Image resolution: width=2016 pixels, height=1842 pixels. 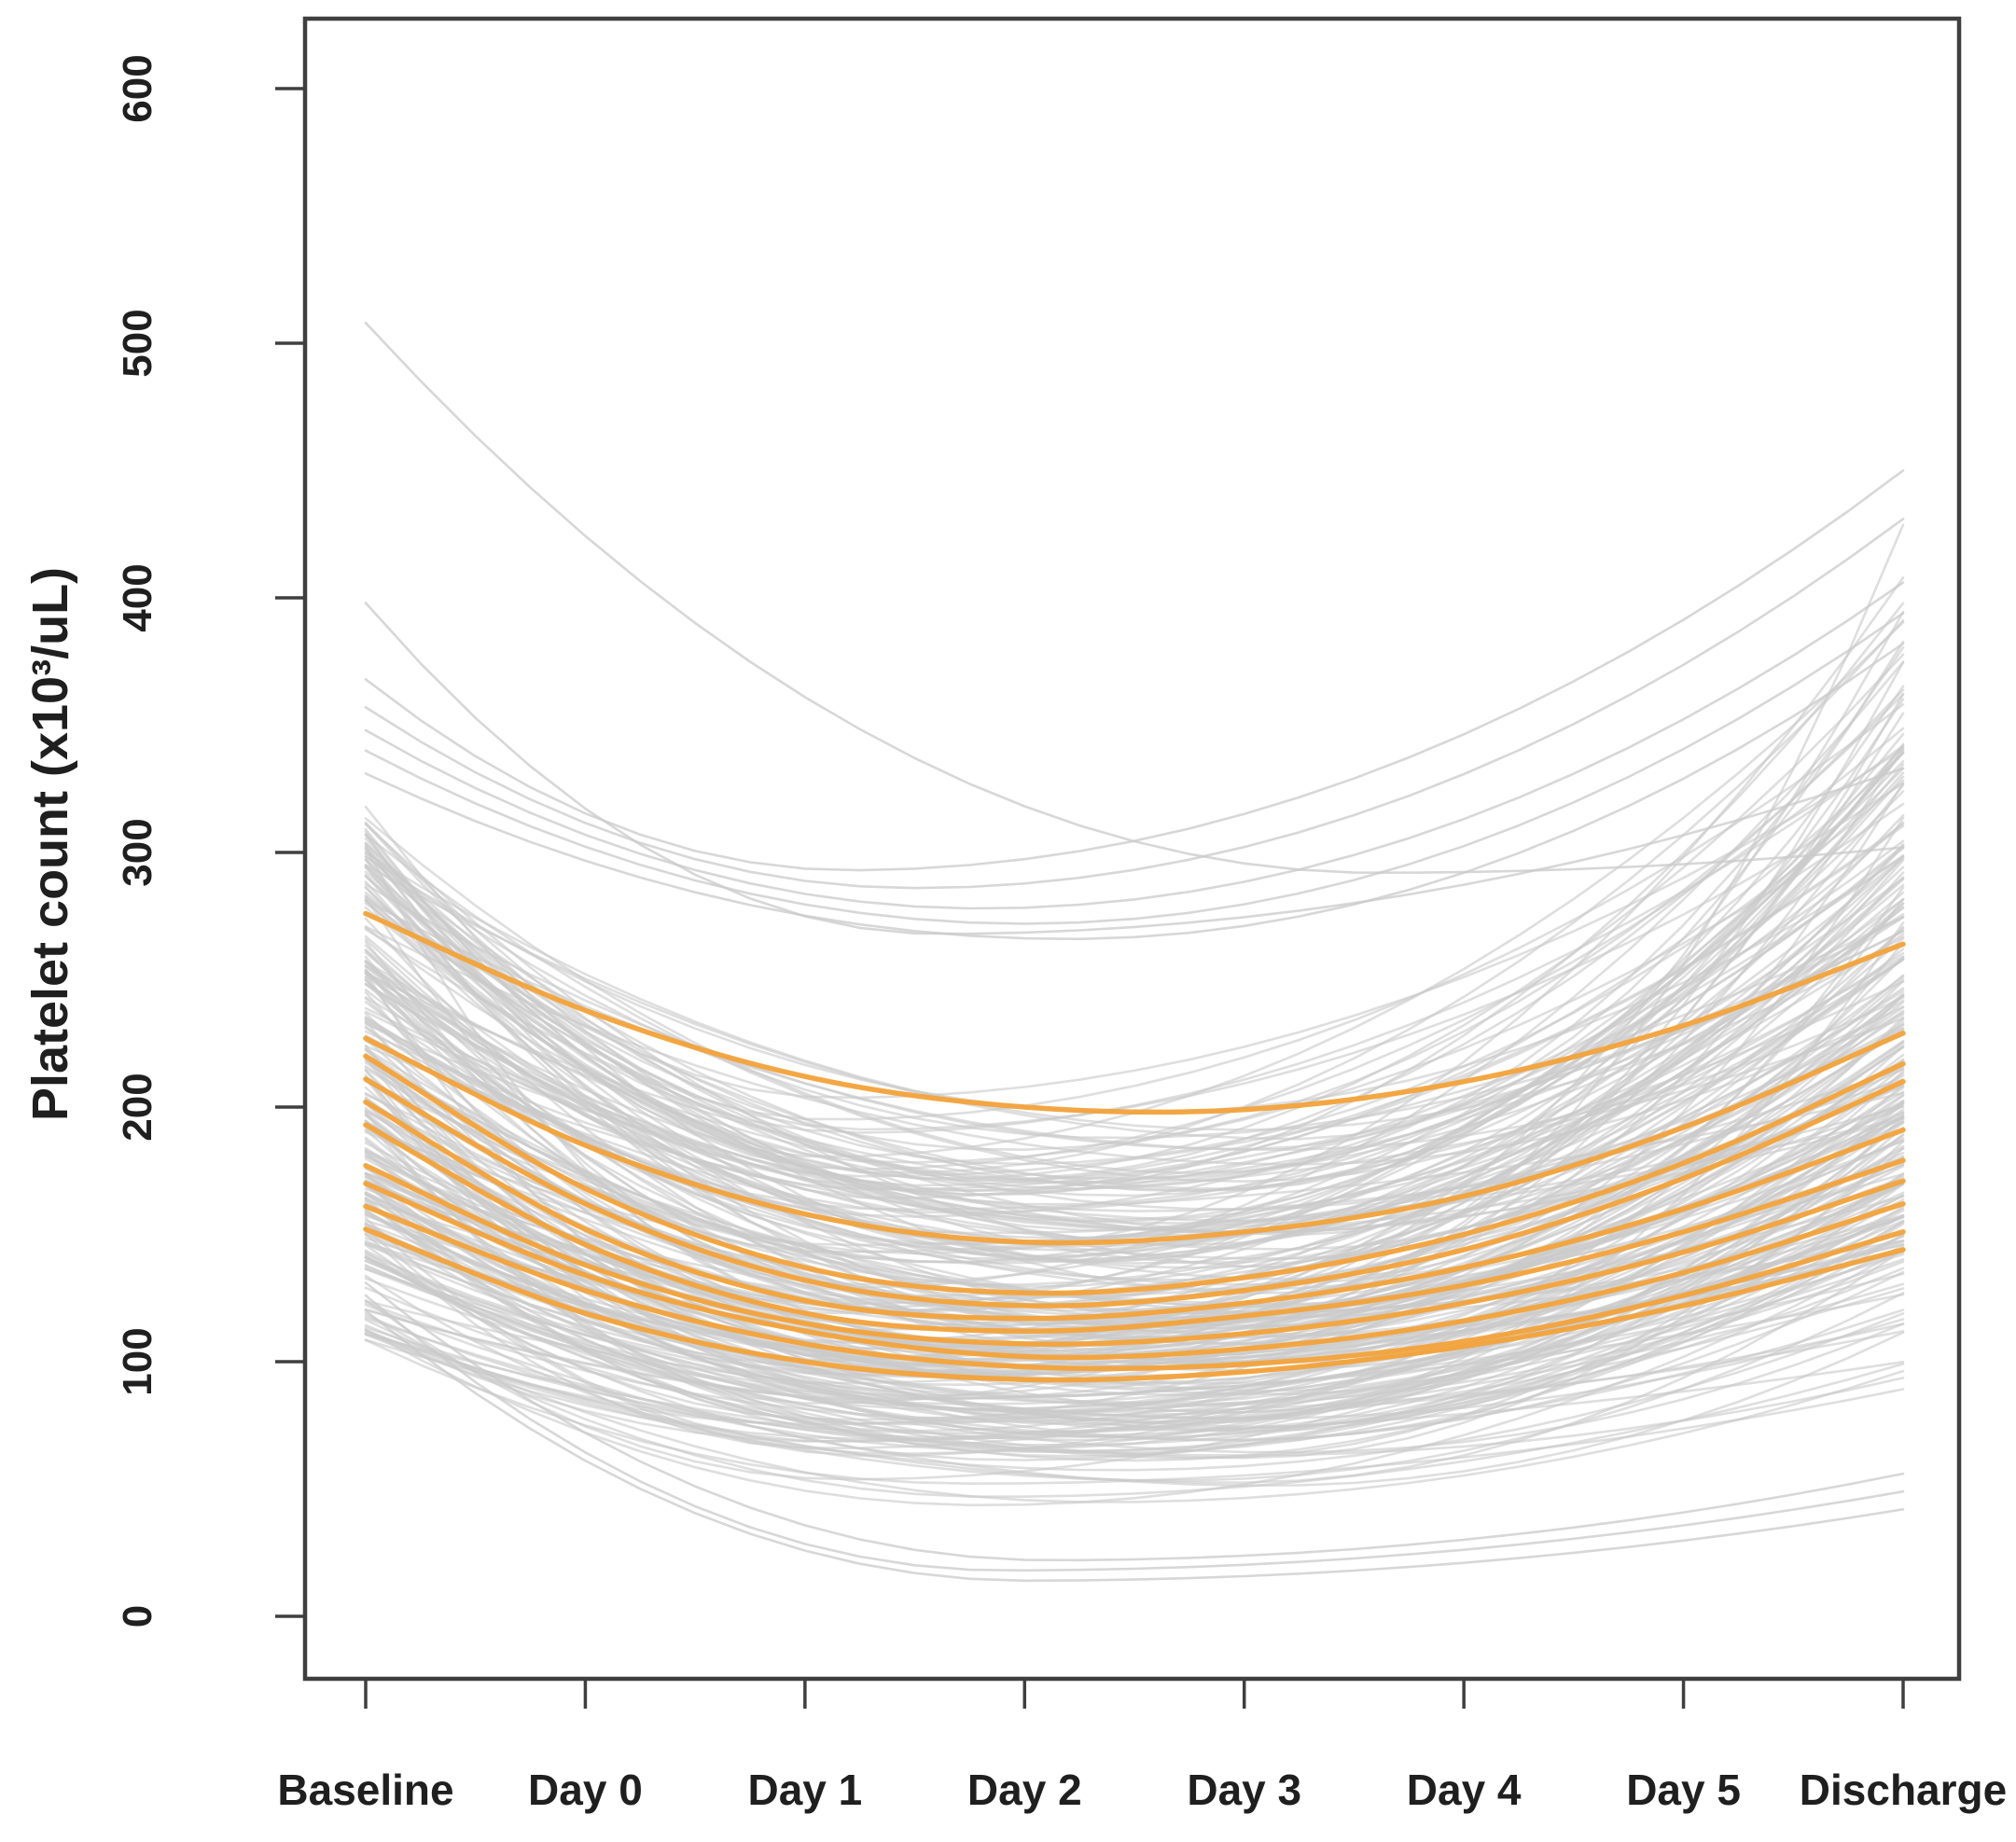 What do you see at coordinates (1904, 1790) in the screenshot?
I see `x-tick-label: Discharge` at bounding box center [1904, 1790].